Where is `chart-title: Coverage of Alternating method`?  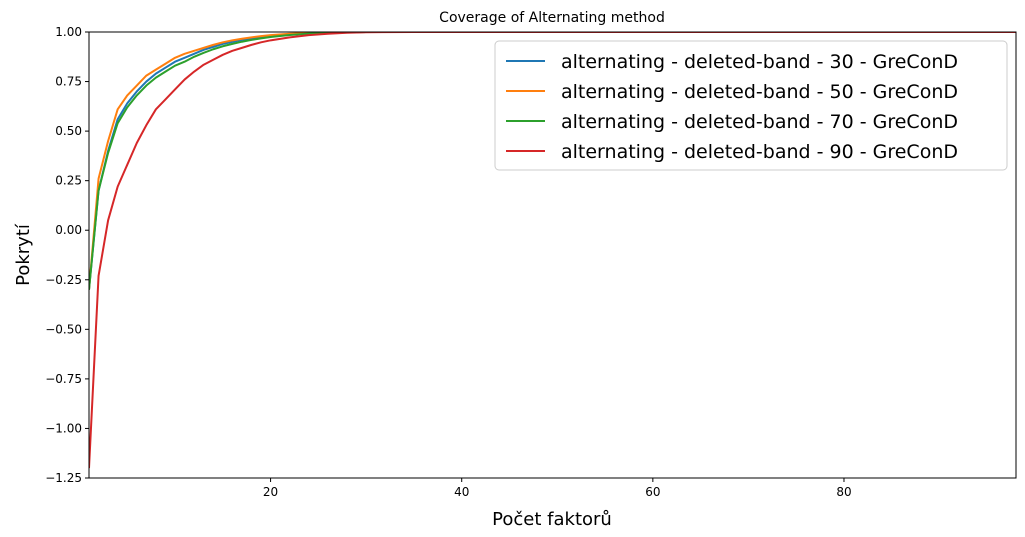 chart-title: Coverage of Alternating method is located at coordinates (552, 18).